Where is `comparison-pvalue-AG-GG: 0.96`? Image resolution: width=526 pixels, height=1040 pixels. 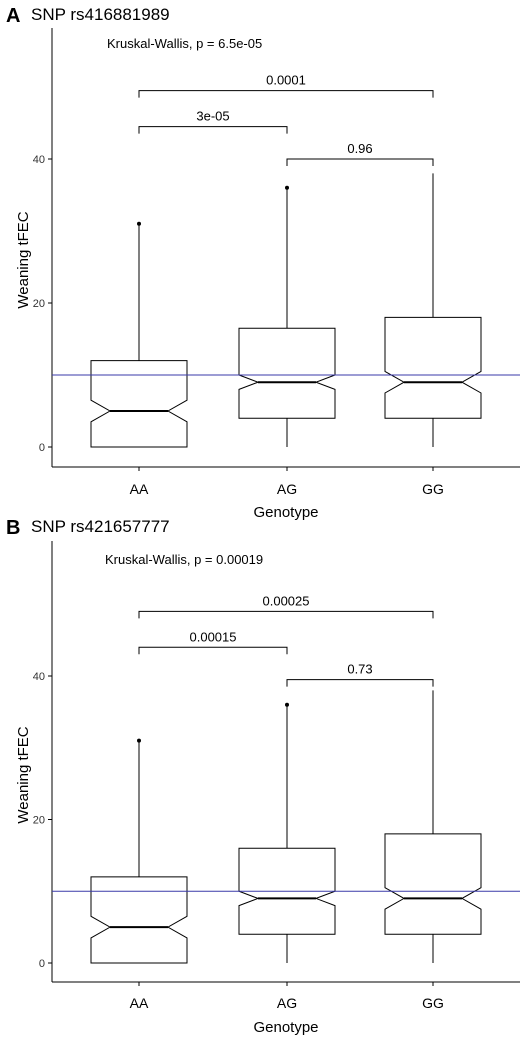
comparison-pvalue-AG-GG: 0.96 is located at coordinates (359, 148).